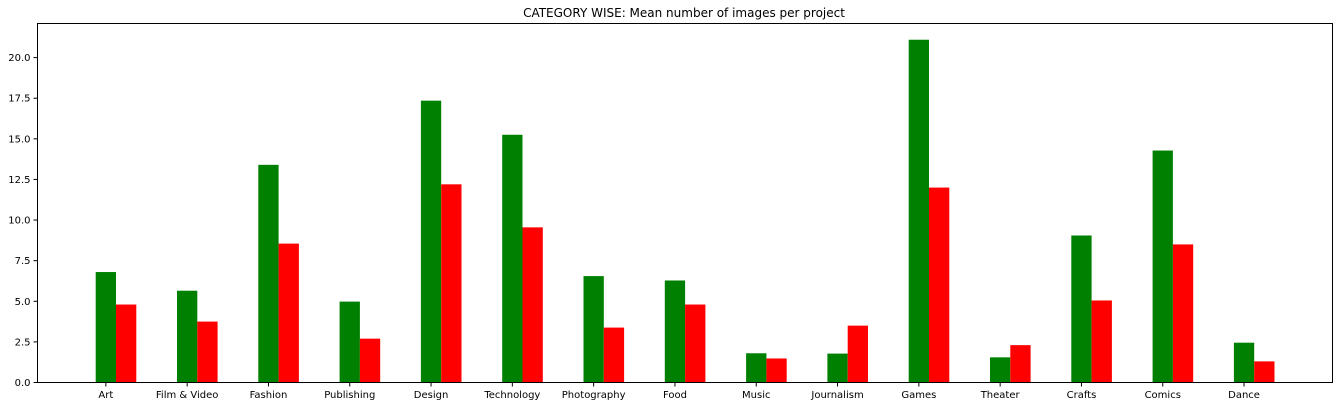 Image resolution: width=1339 pixels, height=411 pixels. What do you see at coordinates (1183, 313) in the screenshot?
I see `bar-red-comics` at bounding box center [1183, 313].